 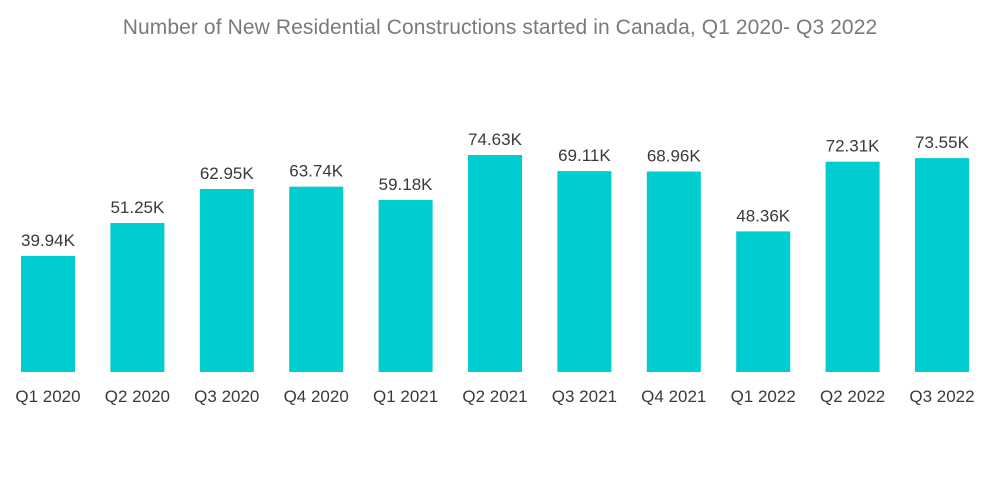 What do you see at coordinates (941, 396) in the screenshot?
I see `x-tick-label: Q3 2022` at bounding box center [941, 396].